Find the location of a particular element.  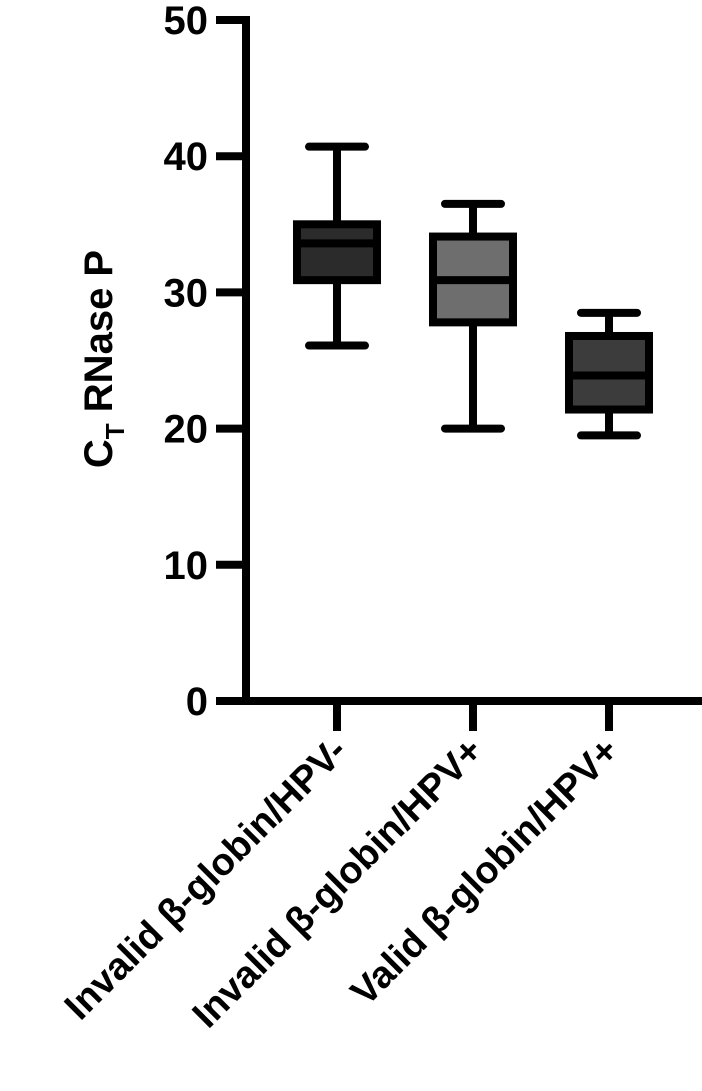

y-tick-label: 50 is located at coordinates (186, 21).